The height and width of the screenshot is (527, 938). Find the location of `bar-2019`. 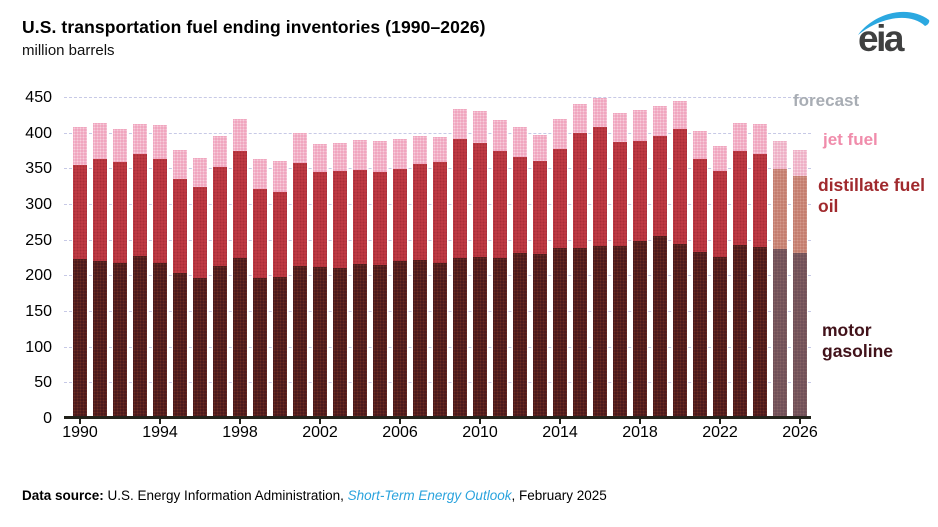

bar-2019 is located at coordinates (660, 260).